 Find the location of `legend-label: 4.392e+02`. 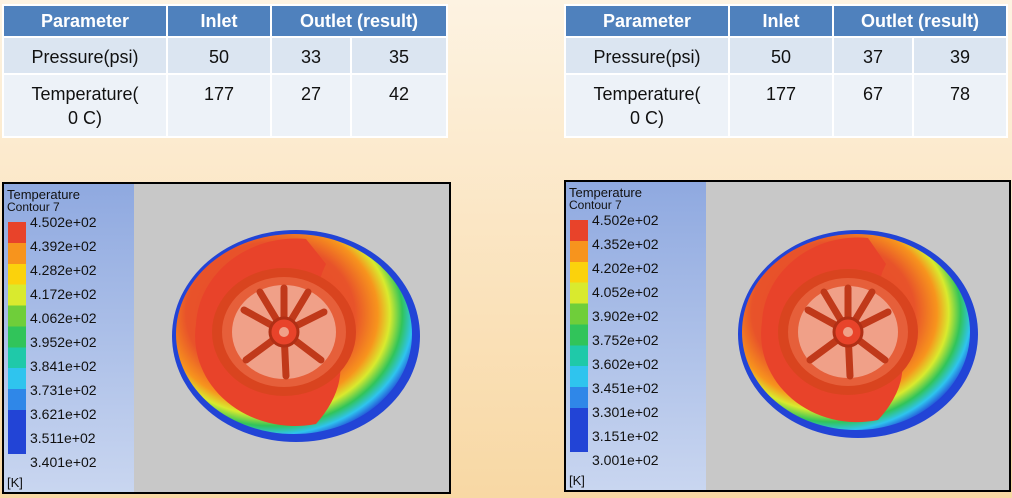

legend-label: 4.392e+02 is located at coordinates (63, 246).